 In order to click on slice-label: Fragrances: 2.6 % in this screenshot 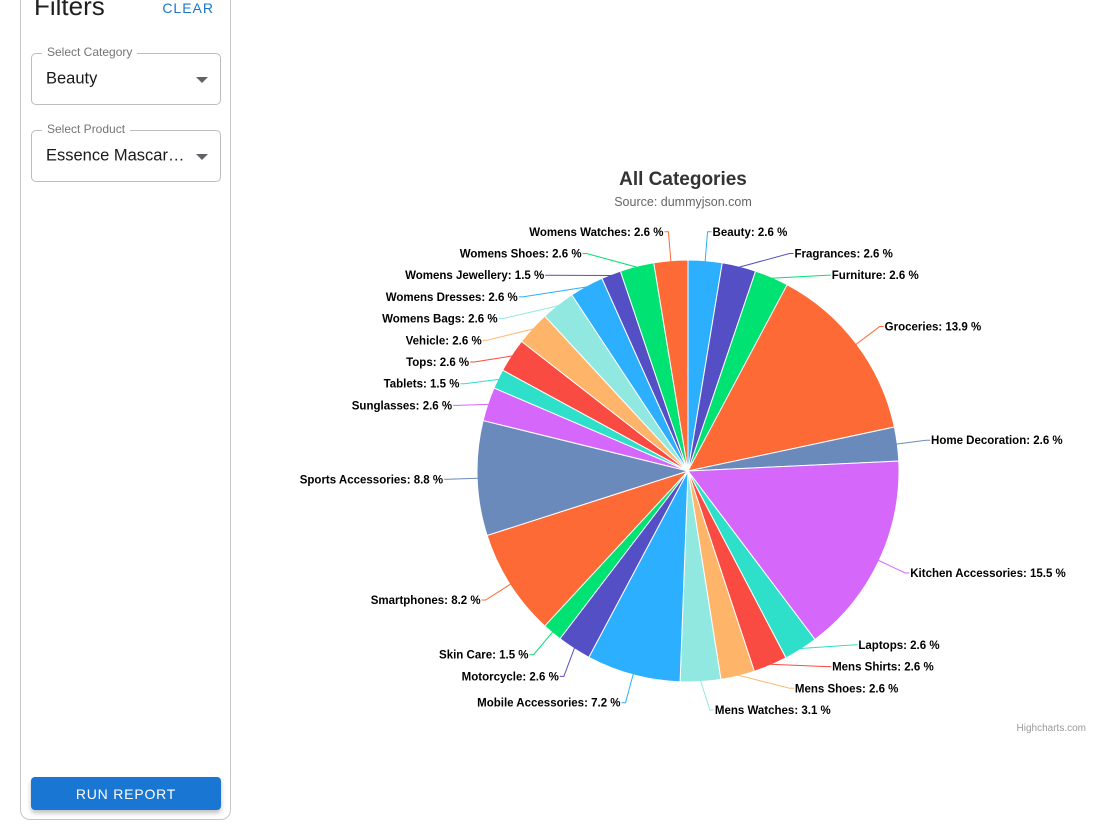, I will do `click(843, 255)`.